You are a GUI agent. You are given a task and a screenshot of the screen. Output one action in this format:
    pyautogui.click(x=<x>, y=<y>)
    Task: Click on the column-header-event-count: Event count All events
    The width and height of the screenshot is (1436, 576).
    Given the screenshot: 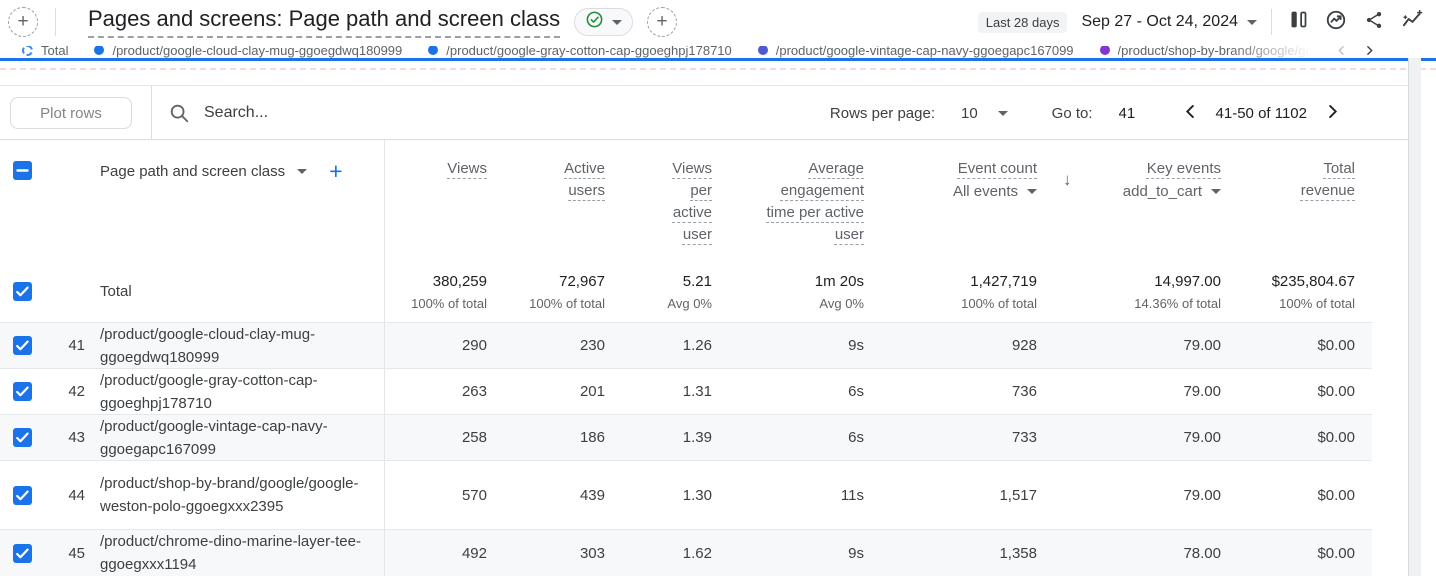 What is the action you would take?
    pyautogui.click(x=950, y=201)
    